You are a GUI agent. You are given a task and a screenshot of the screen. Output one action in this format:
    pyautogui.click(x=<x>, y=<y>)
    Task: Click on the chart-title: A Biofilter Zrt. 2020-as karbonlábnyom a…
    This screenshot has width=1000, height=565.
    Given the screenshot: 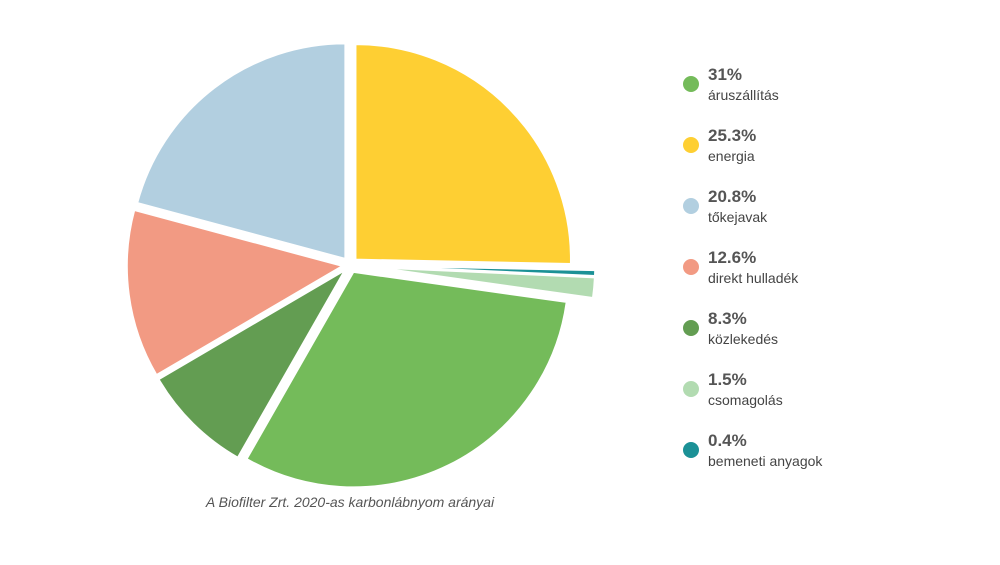 What is the action you would take?
    pyautogui.click(x=350, y=502)
    